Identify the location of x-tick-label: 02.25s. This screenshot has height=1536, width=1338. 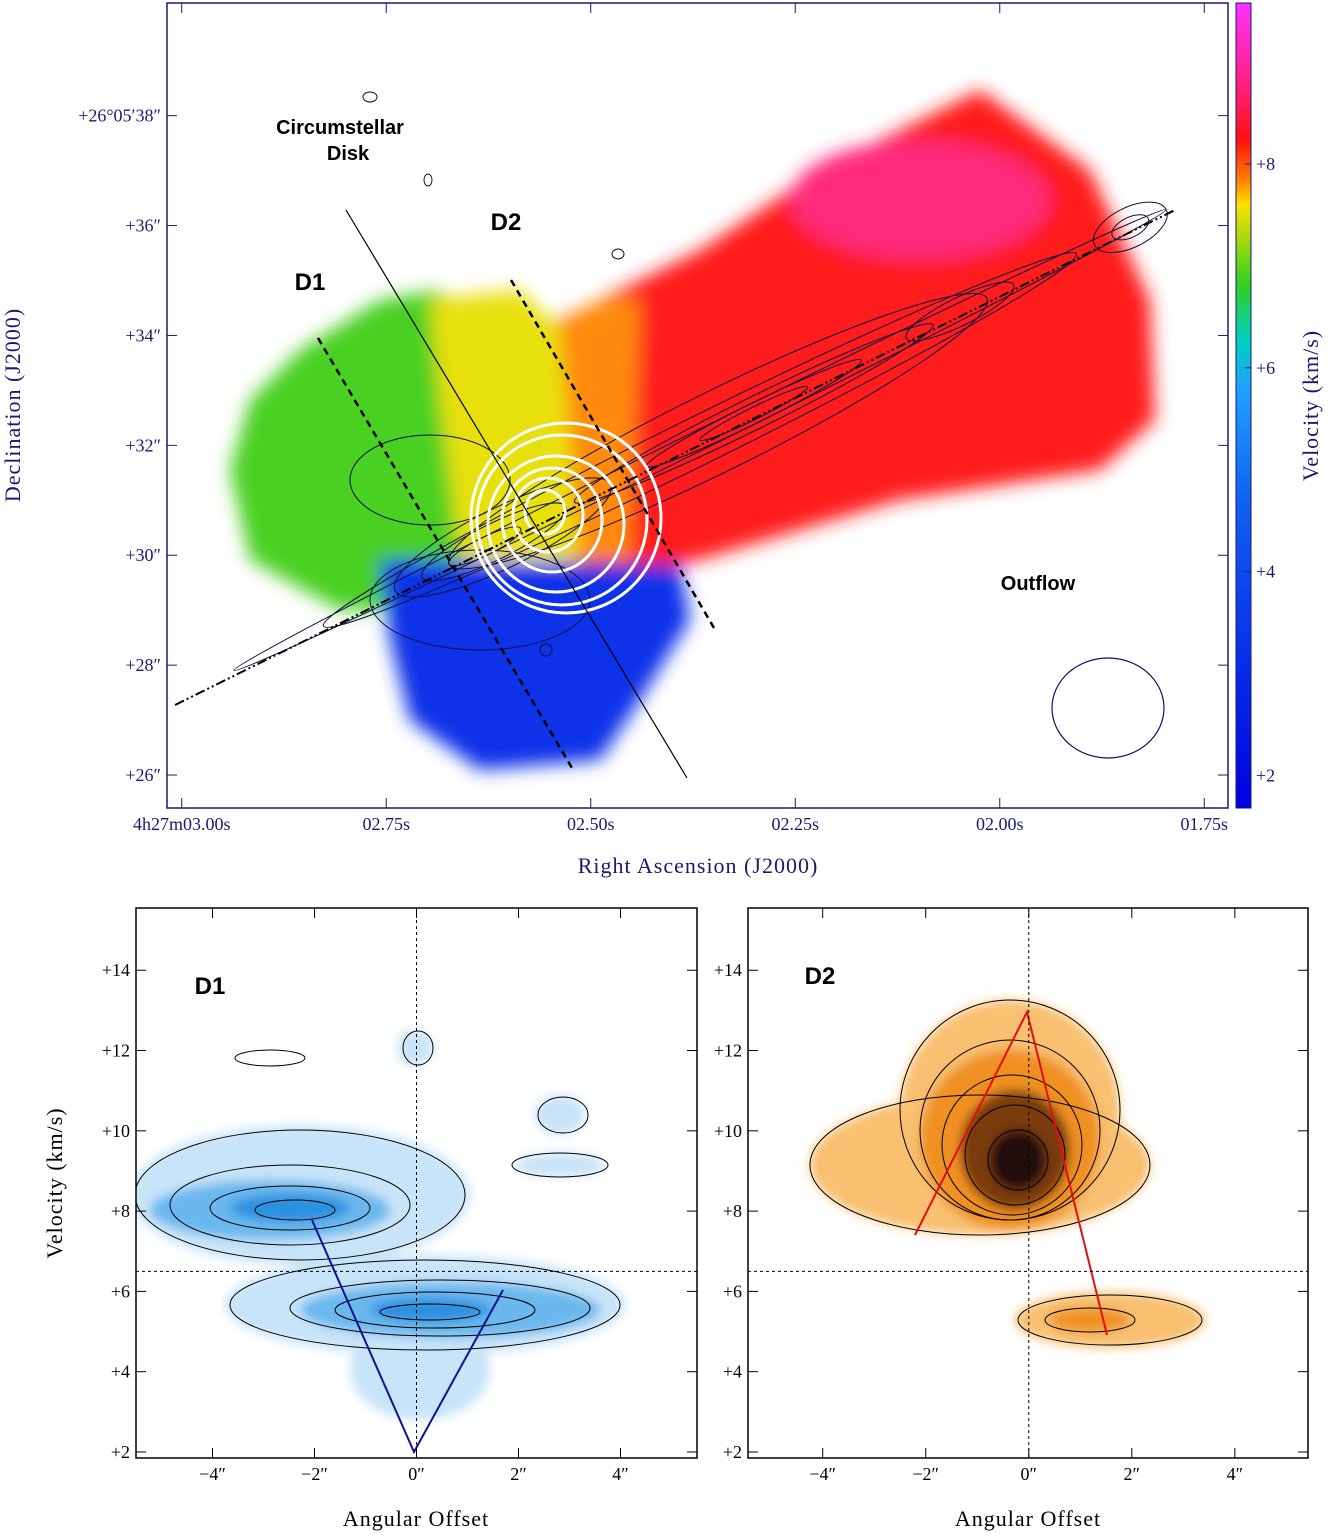
(795, 824).